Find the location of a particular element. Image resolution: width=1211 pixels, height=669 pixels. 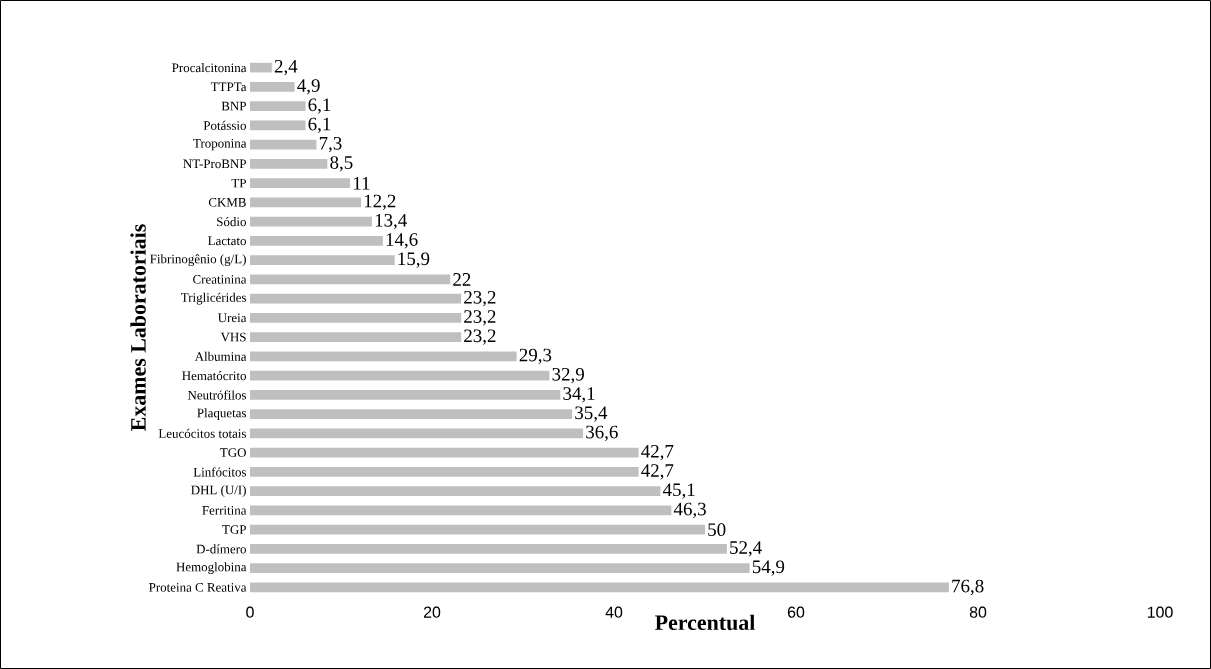

y-tick-label: Albumina is located at coordinates (220, 356).